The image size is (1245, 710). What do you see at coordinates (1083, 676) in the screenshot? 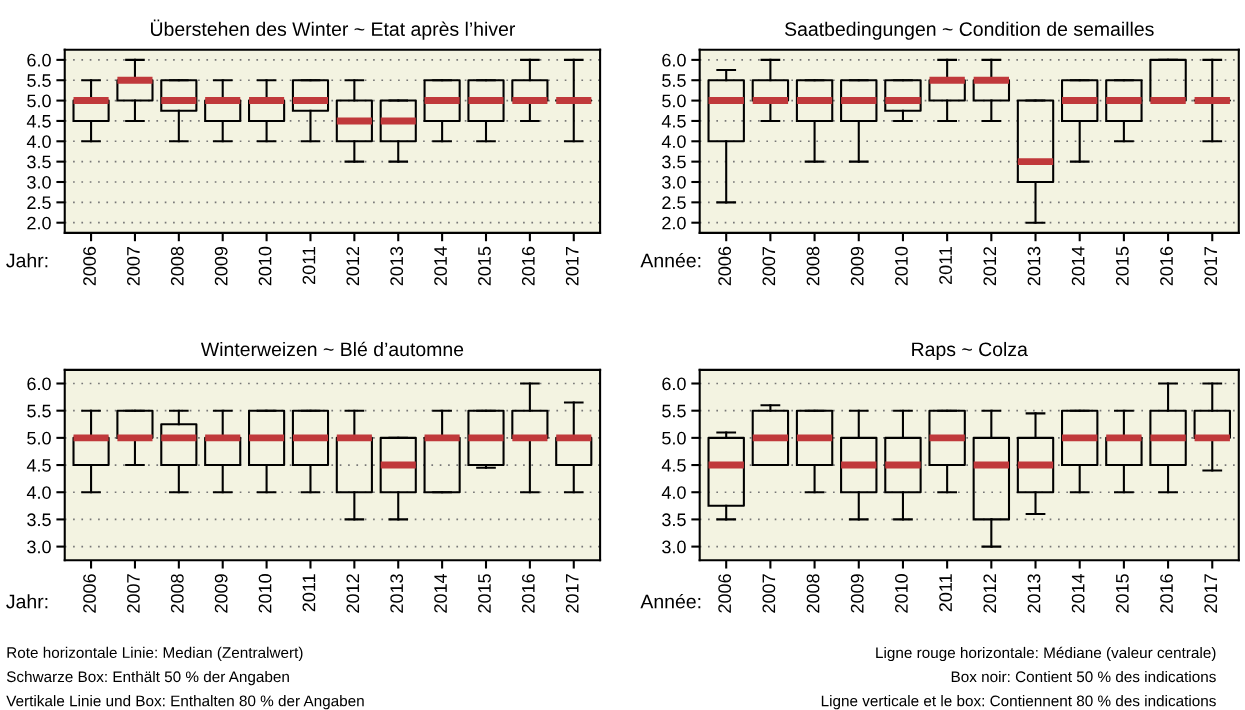
I see `text: Box noir: Contient 50 % des indications` at bounding box center [1083, 676].